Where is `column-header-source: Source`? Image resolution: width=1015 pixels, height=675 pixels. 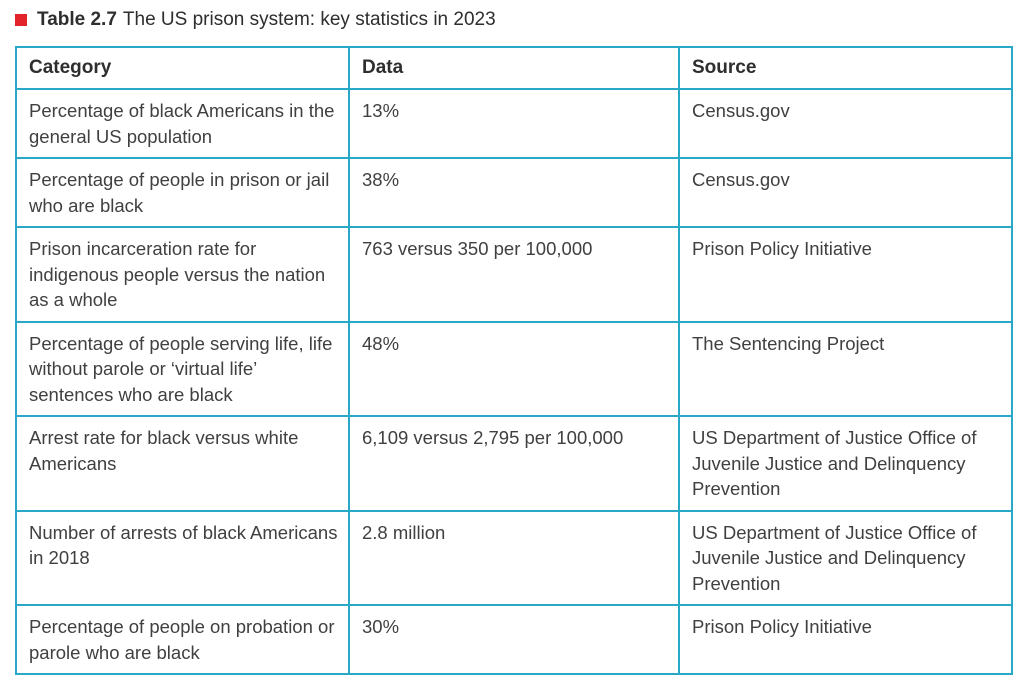 column-header-source: Source is located at coordinates (845, 68).